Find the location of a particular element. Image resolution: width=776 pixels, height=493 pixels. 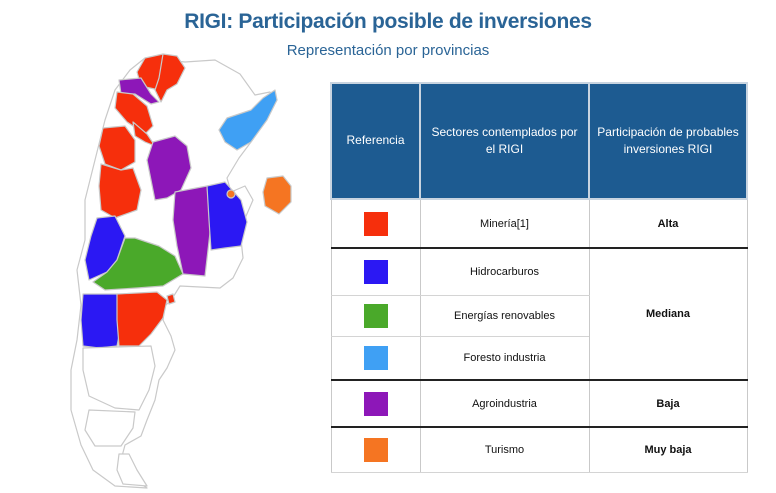

swatch-mineria is located at coordinates (375, 223).